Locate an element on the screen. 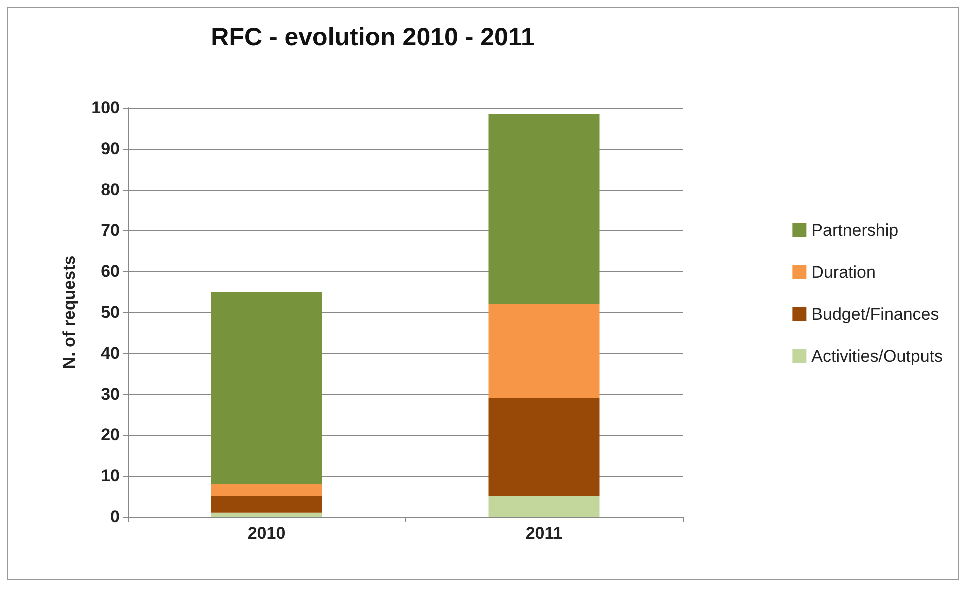  x-tick-label: 2010 is located at coordinates (267, 533).